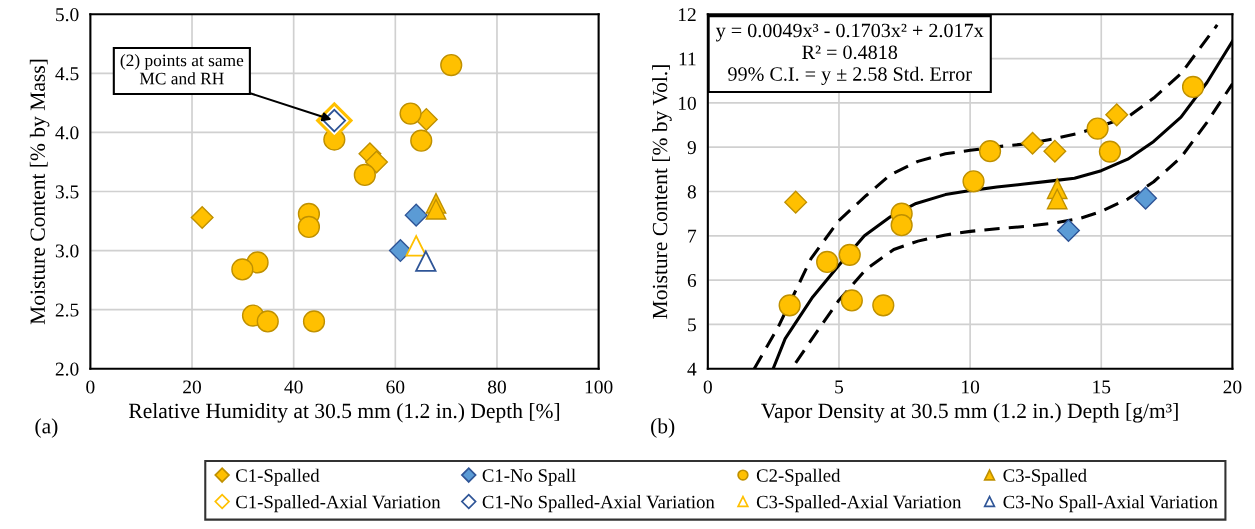 This screenshot has height=529, width=1255. I want to click on y-axis-title: Moisture Content [% by Mass], so click(39, 192).